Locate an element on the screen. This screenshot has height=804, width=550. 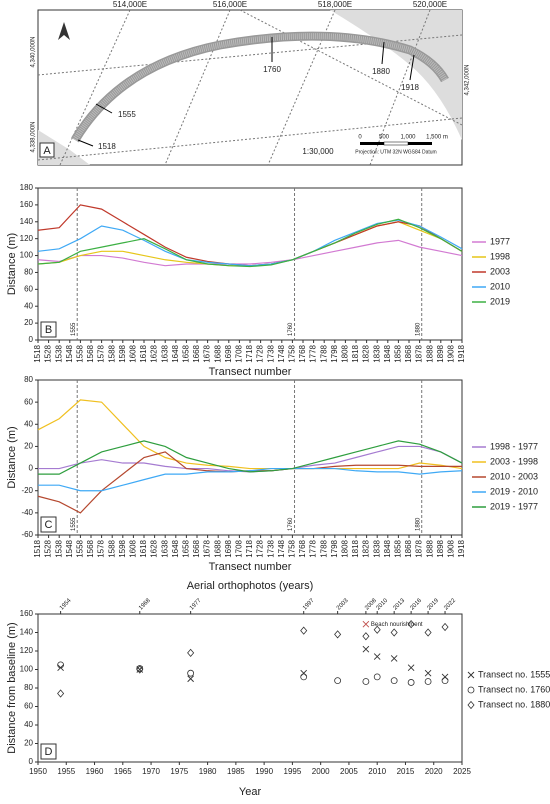
legend-label: 1977 is located at coordinates (500, 241).